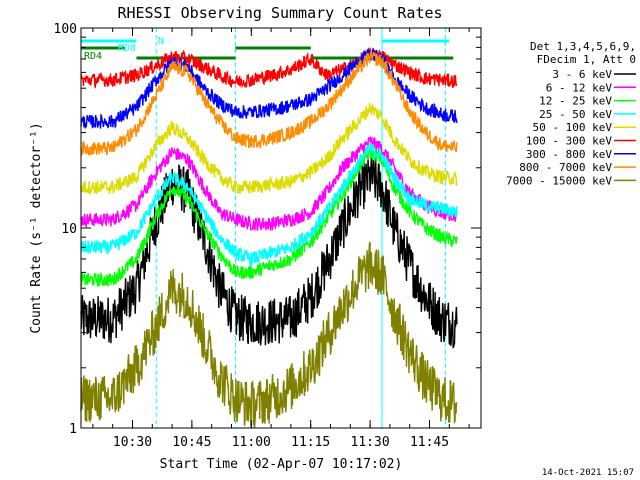 The height and width of the screenshot is (480, 640). What do you see at coordinates (586, 59) in the screenshot?
I see `legend-header-2: FDecim 1, Att 0` at bounding box center [586, 59].